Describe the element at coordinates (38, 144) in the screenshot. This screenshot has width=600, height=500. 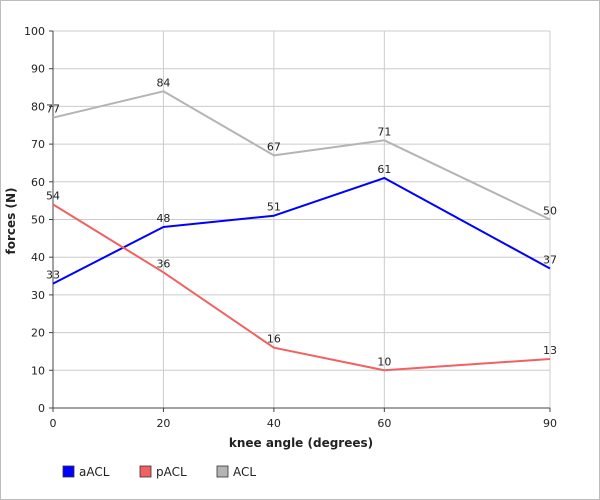
I see `y-tick-label: 70` at that location.